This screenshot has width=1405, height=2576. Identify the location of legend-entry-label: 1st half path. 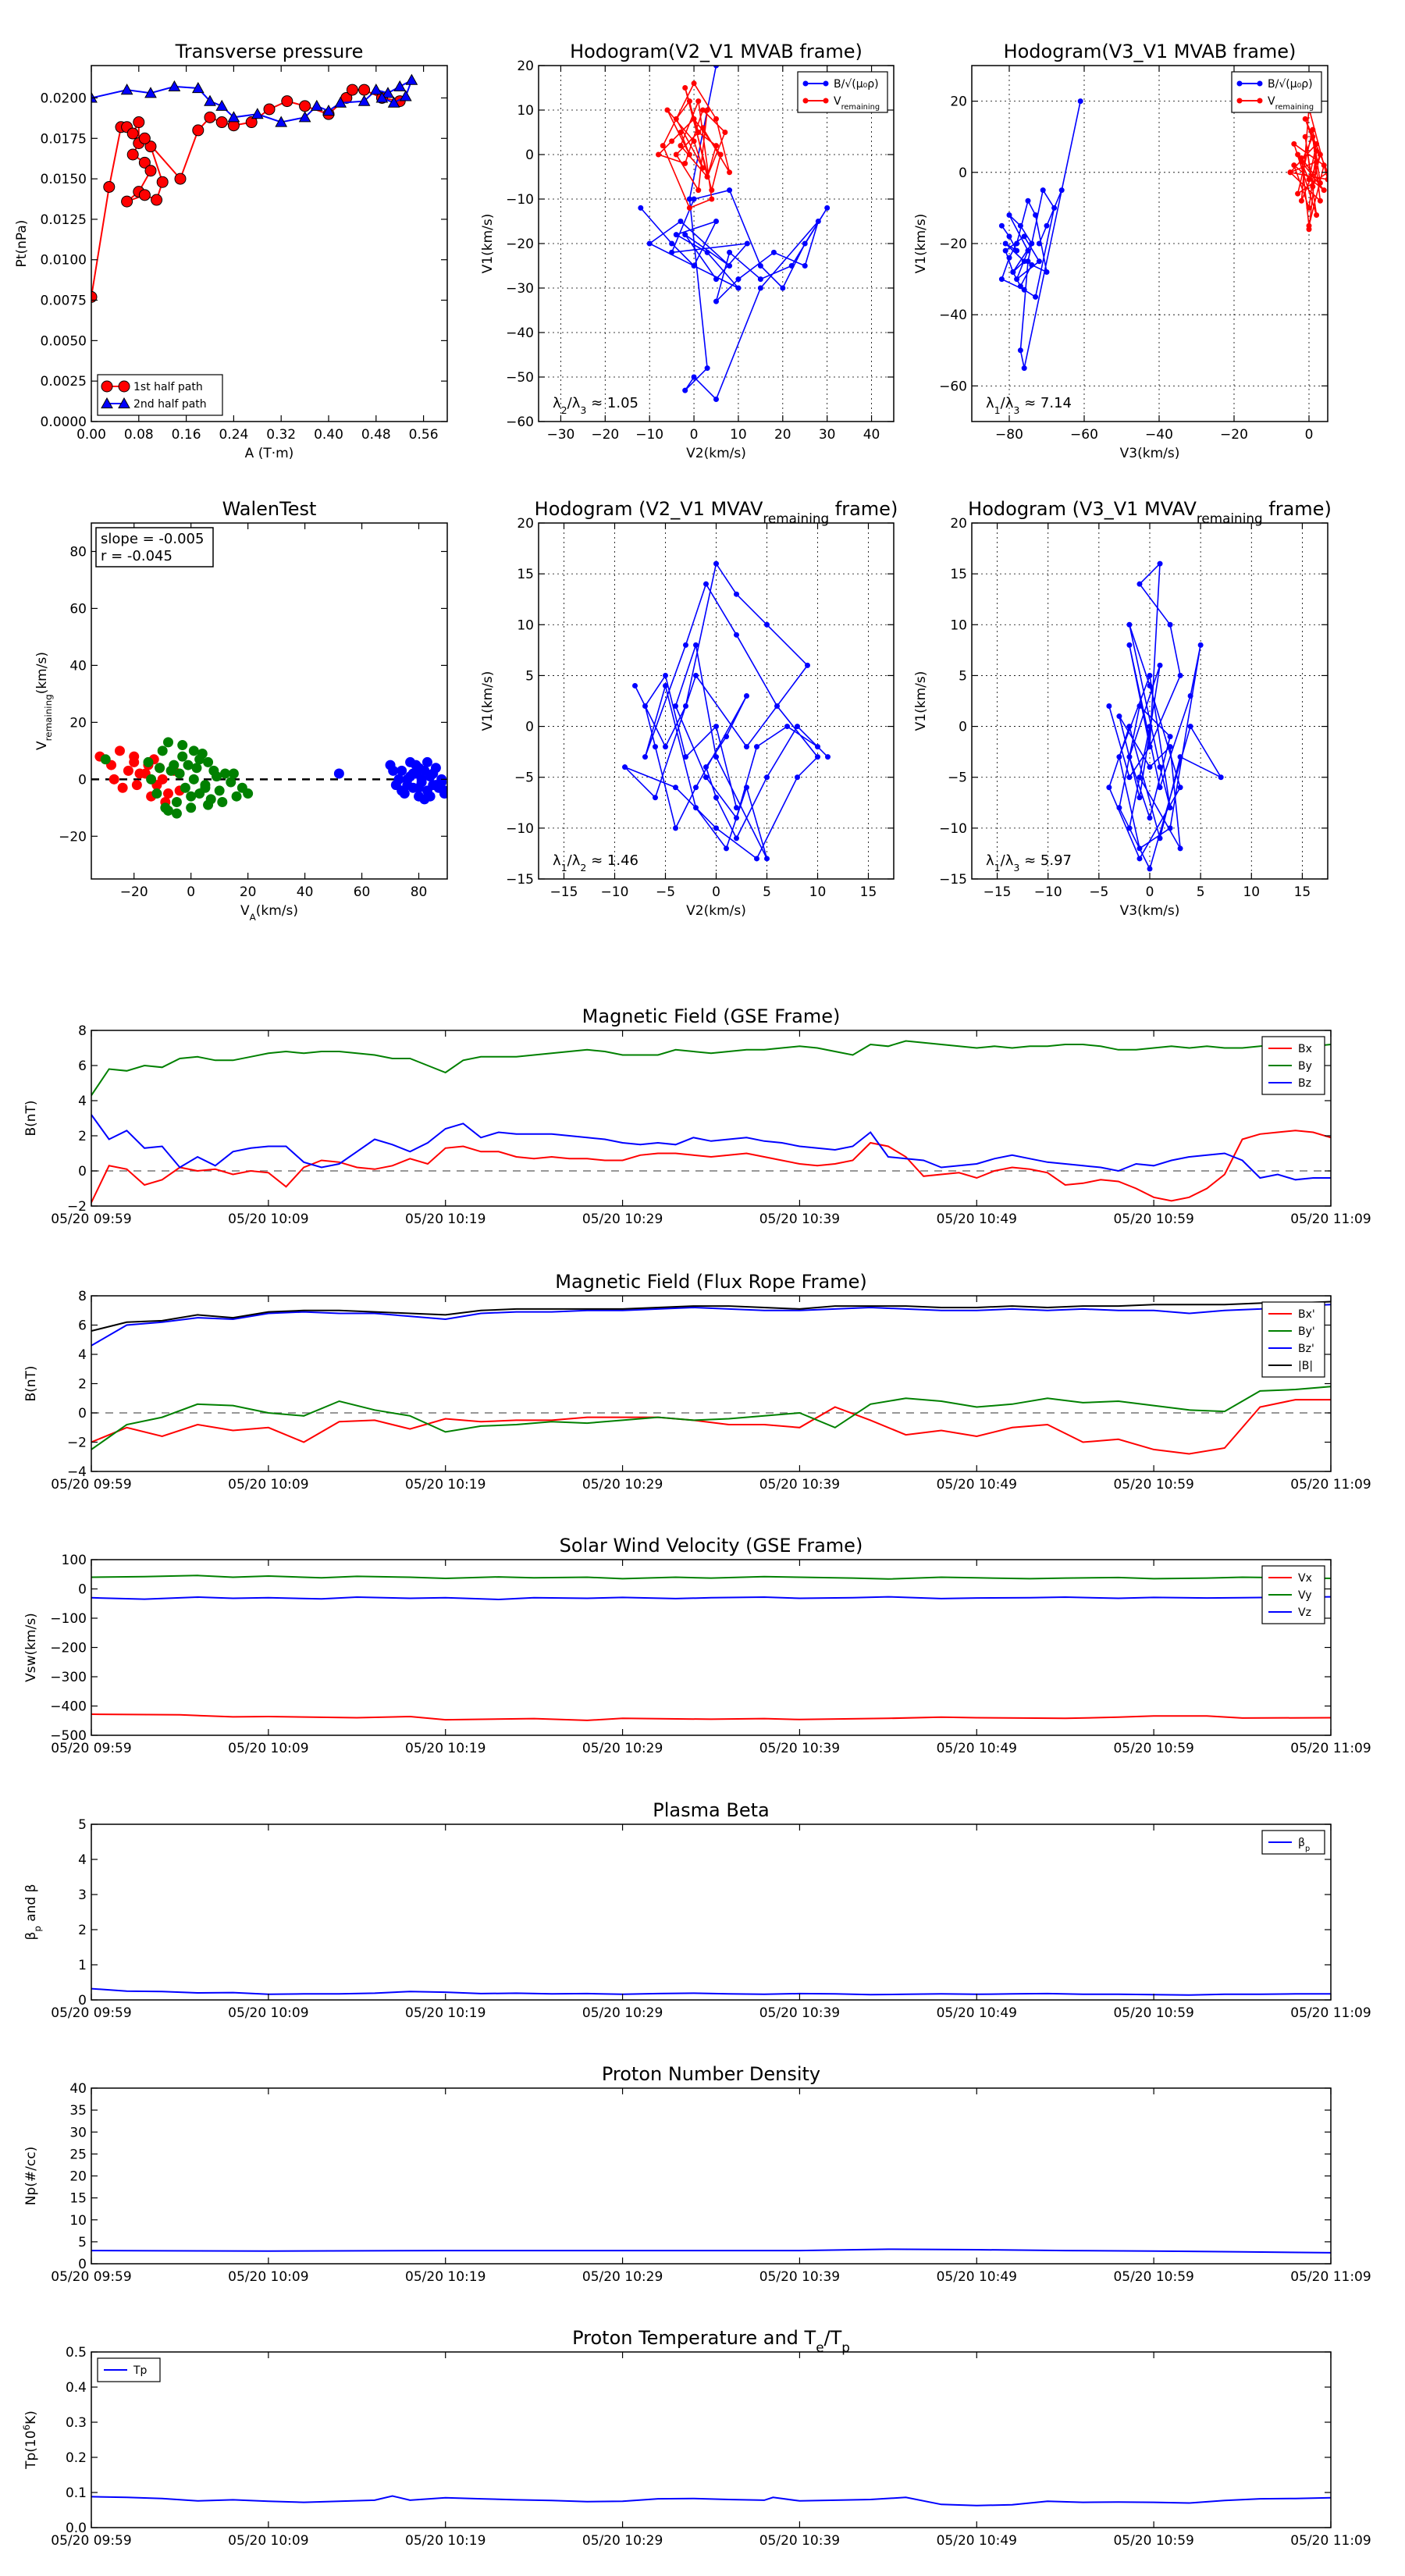
(168, 387).